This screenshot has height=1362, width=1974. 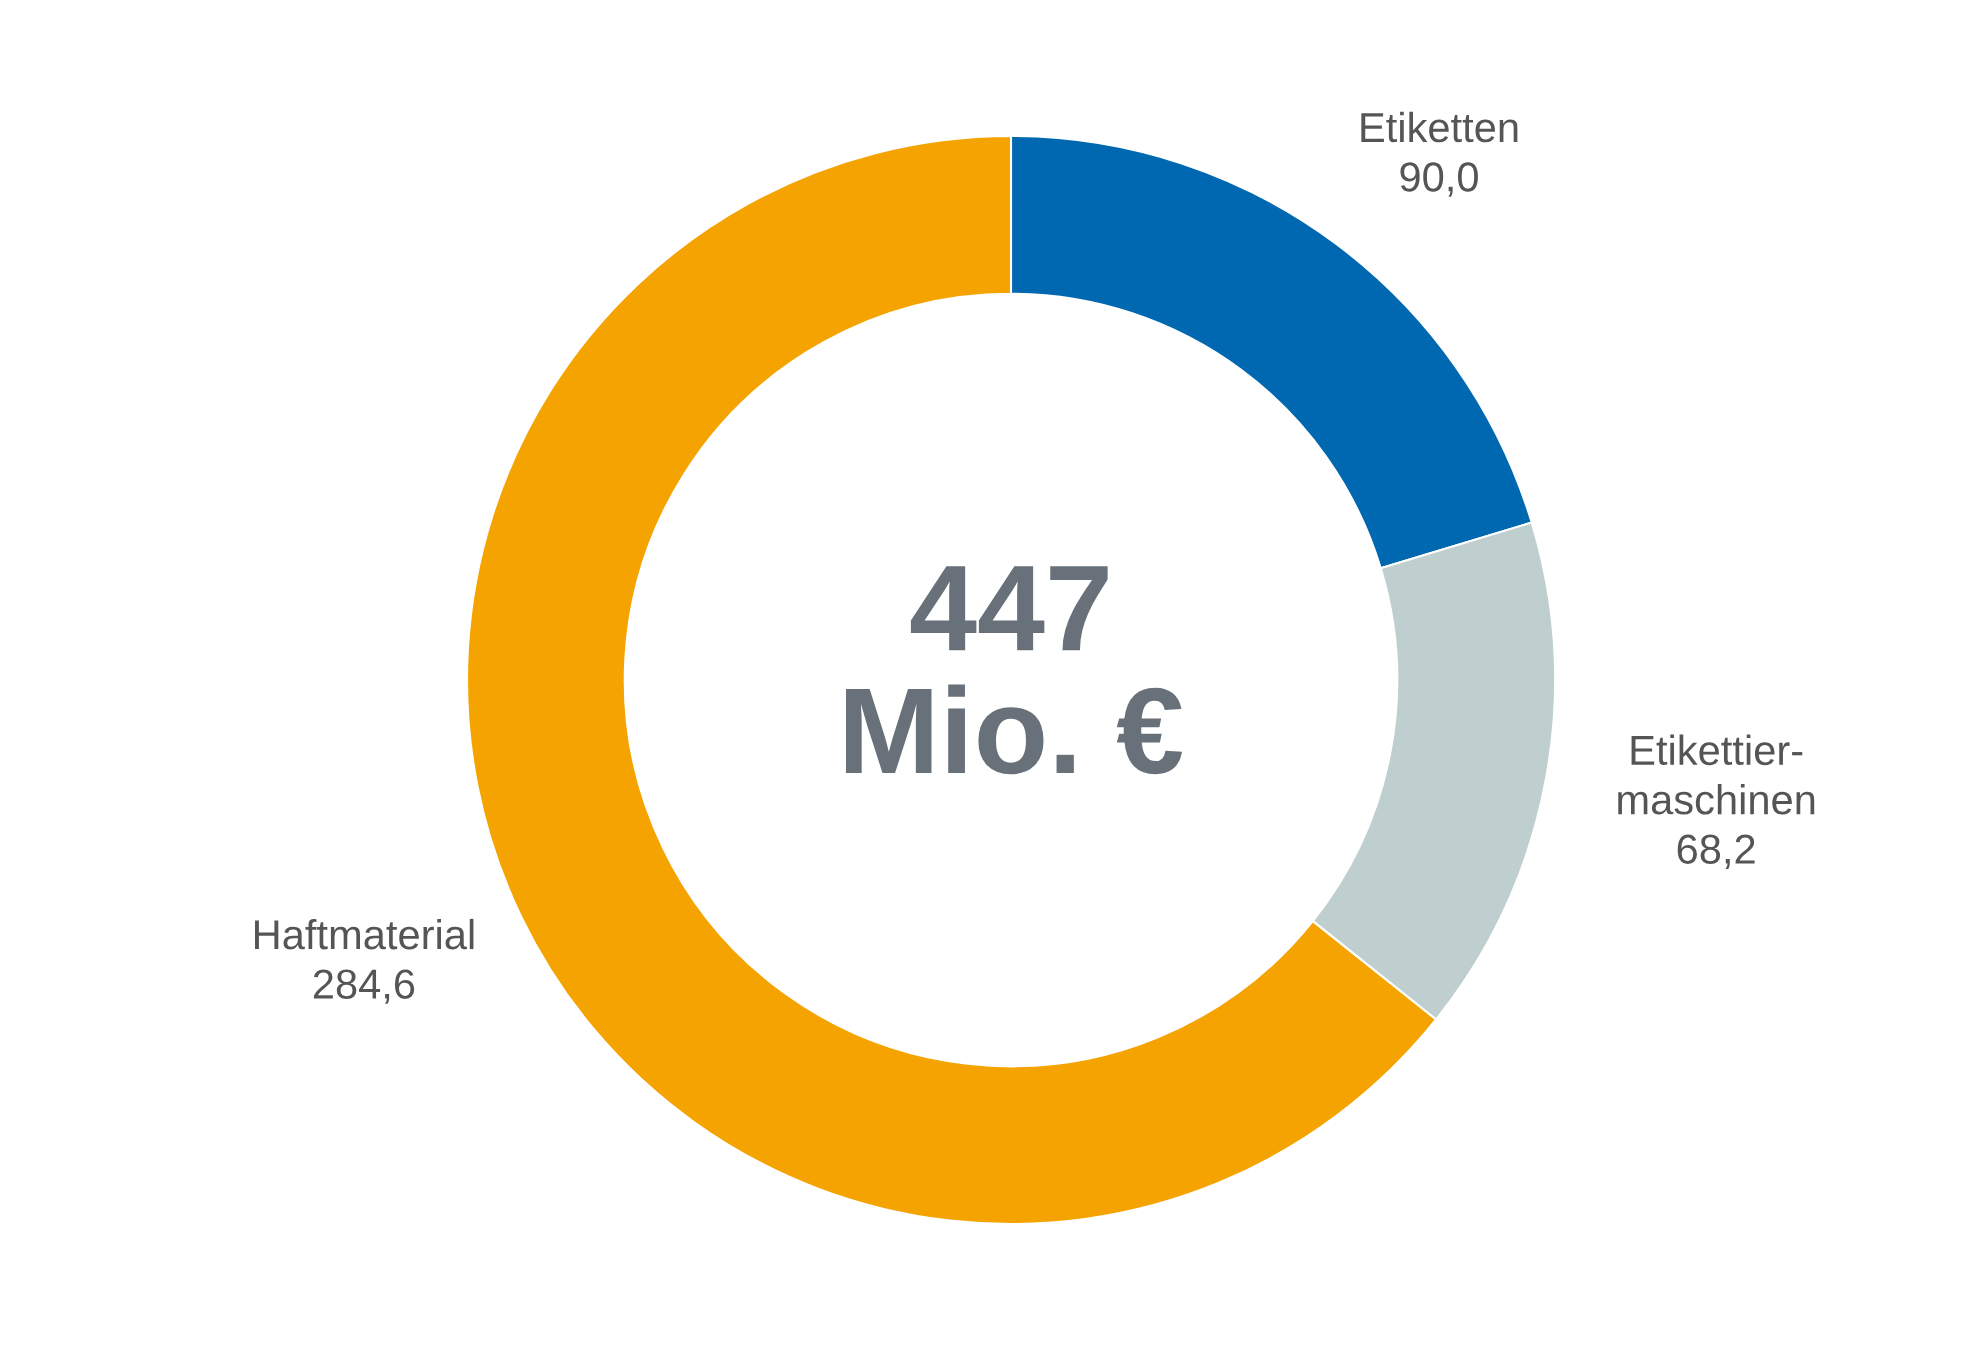 I want to click on slice-label: Etiketten, so click(x=1439, y=127).